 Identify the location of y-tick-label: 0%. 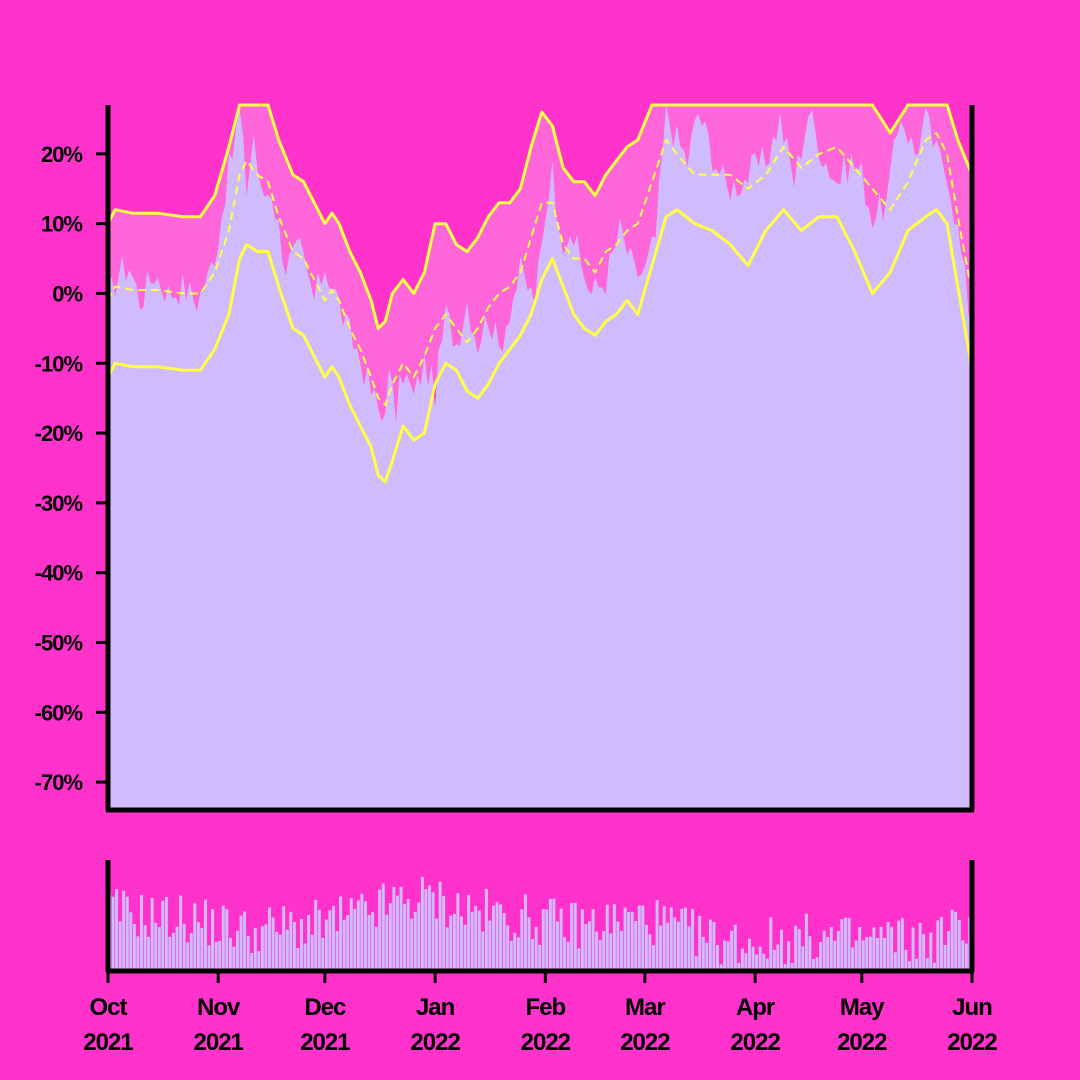
(67, 293).